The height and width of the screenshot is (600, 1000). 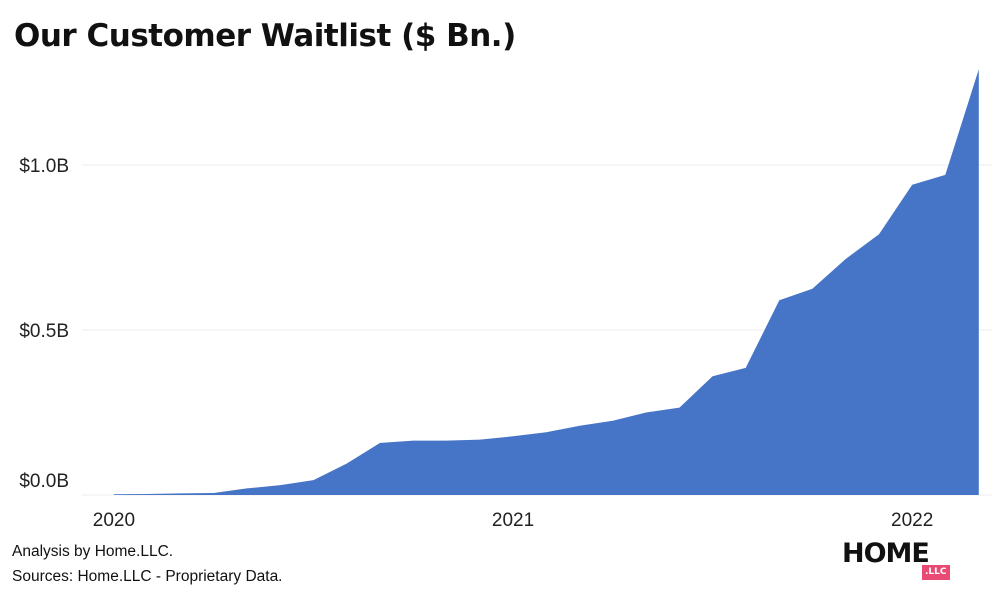 I want to click on y-axis-ticks: $0.0B $0.5B $1.0B, so click(x=44, y=324).